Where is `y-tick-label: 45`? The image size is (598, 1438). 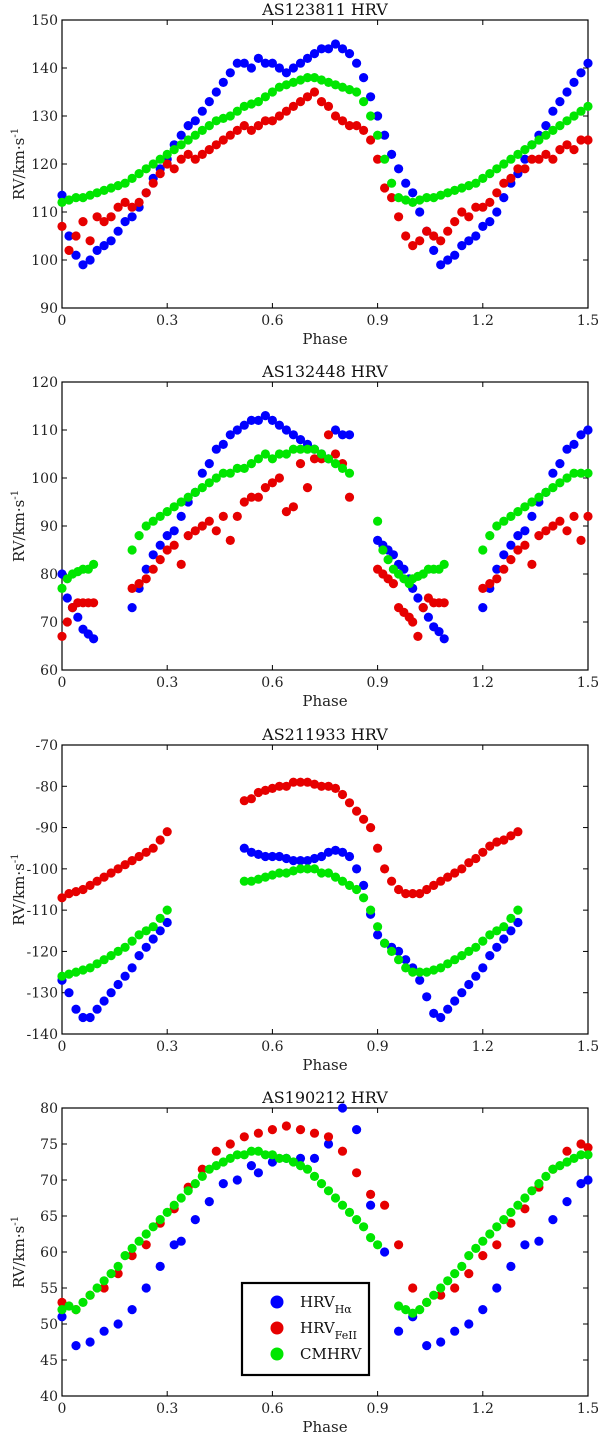
y-tick-label: 45 is located at coordinates (49, 1361).